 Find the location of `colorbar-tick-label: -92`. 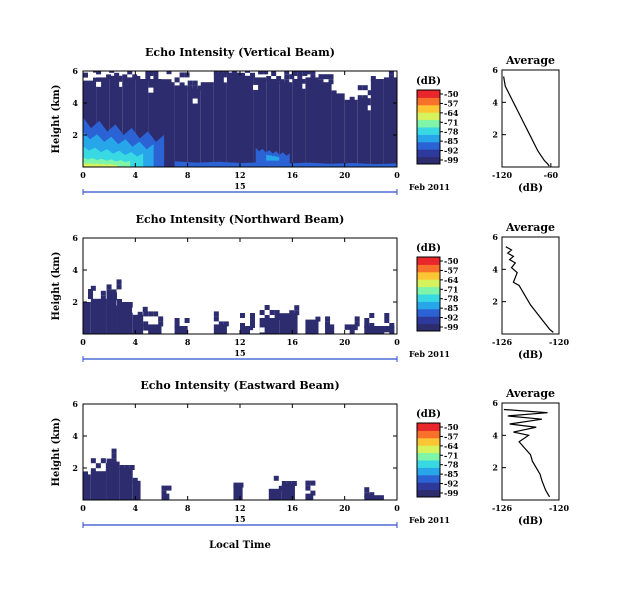

colorbar-tick-label: -92 is located at coordinates (451, 318).